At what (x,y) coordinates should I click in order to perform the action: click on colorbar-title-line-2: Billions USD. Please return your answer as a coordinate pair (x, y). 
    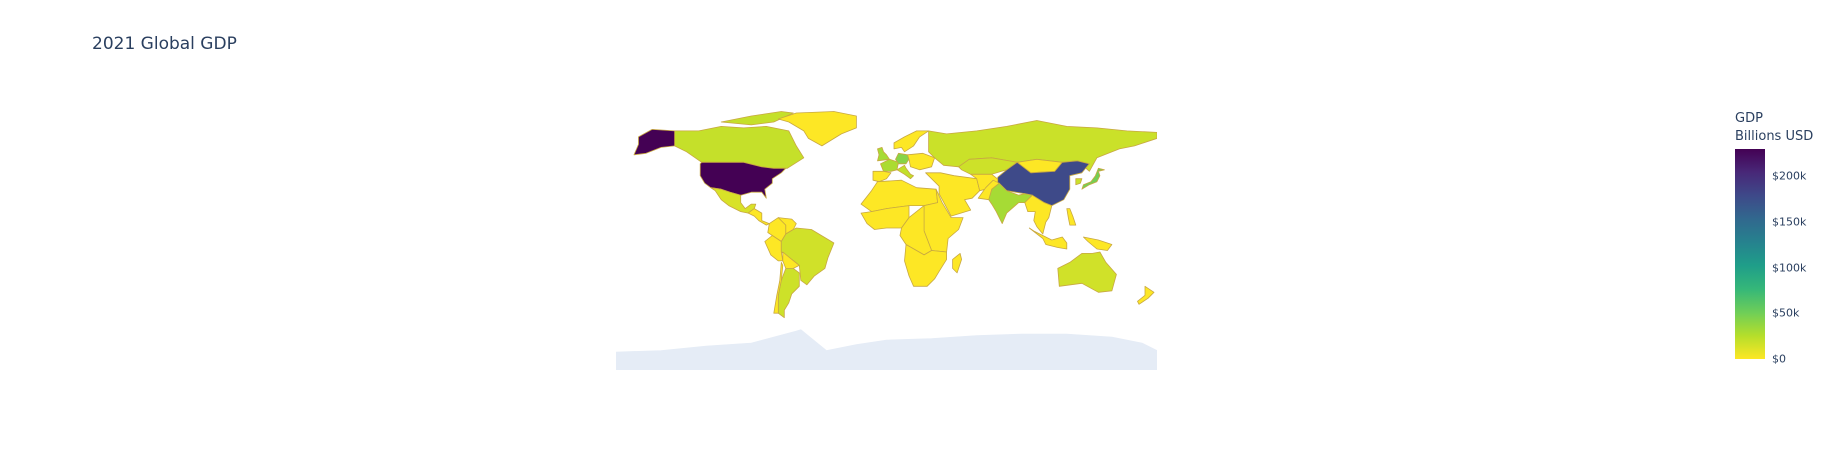
    Looking at the image, I should click on (1774, 136).